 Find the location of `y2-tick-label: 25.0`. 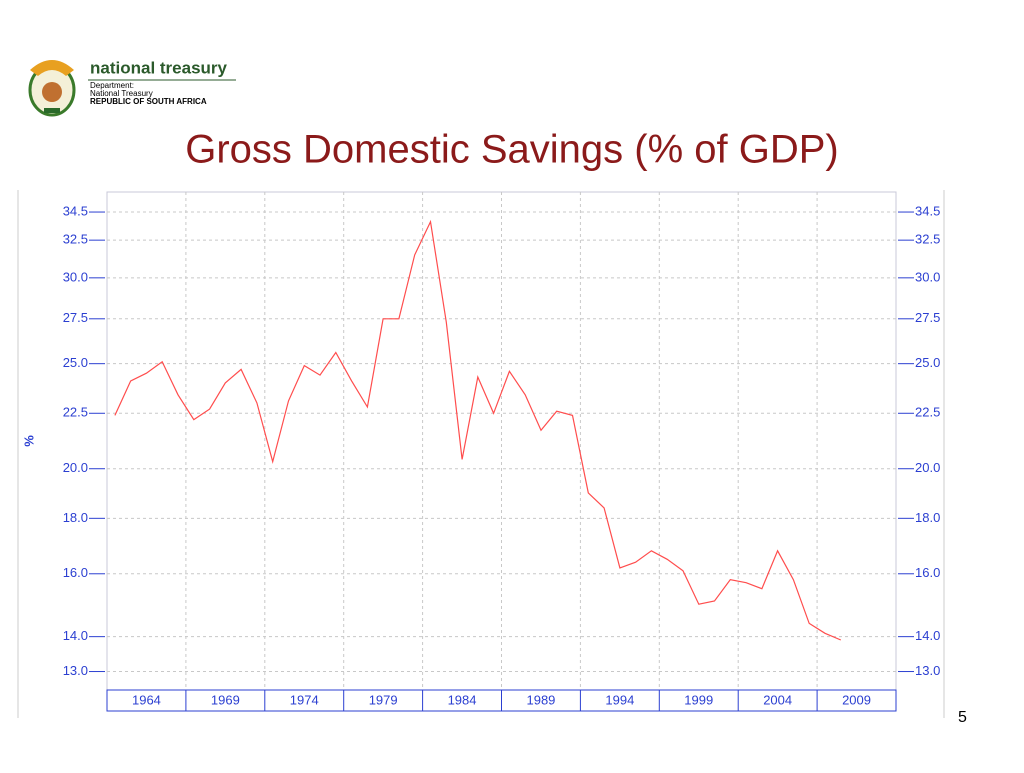

y2-tick-label: 25.0 is located at coordinates (927, 362).